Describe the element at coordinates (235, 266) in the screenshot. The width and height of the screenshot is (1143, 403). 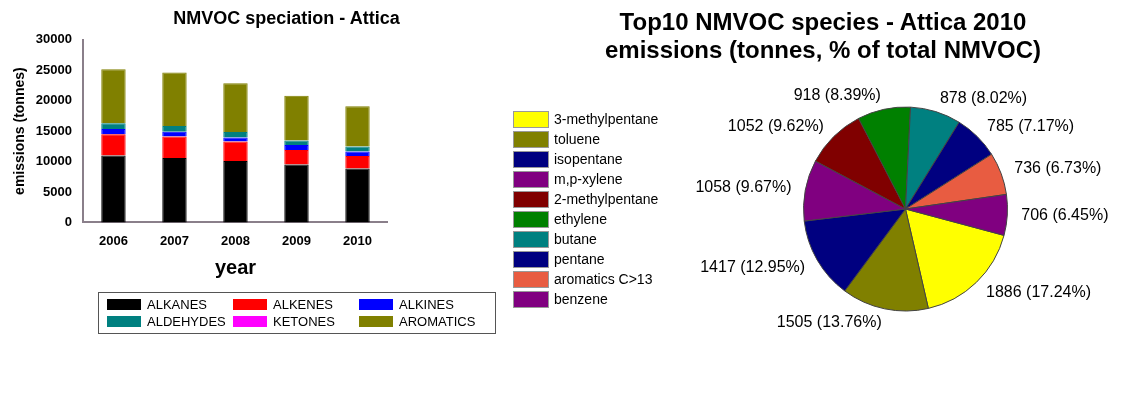
I see `x-axis-title: year` at that location.